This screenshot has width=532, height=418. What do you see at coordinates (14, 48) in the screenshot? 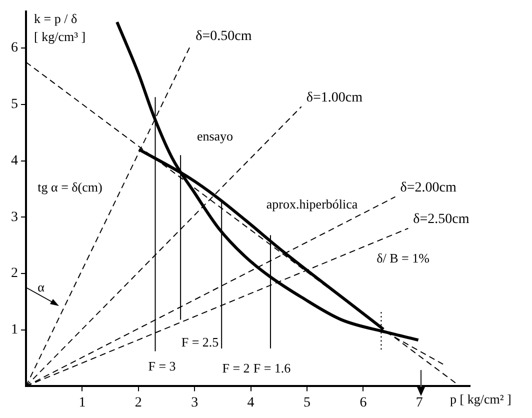
I see `y-tick-label: 6` at bounding box center [14, 48].